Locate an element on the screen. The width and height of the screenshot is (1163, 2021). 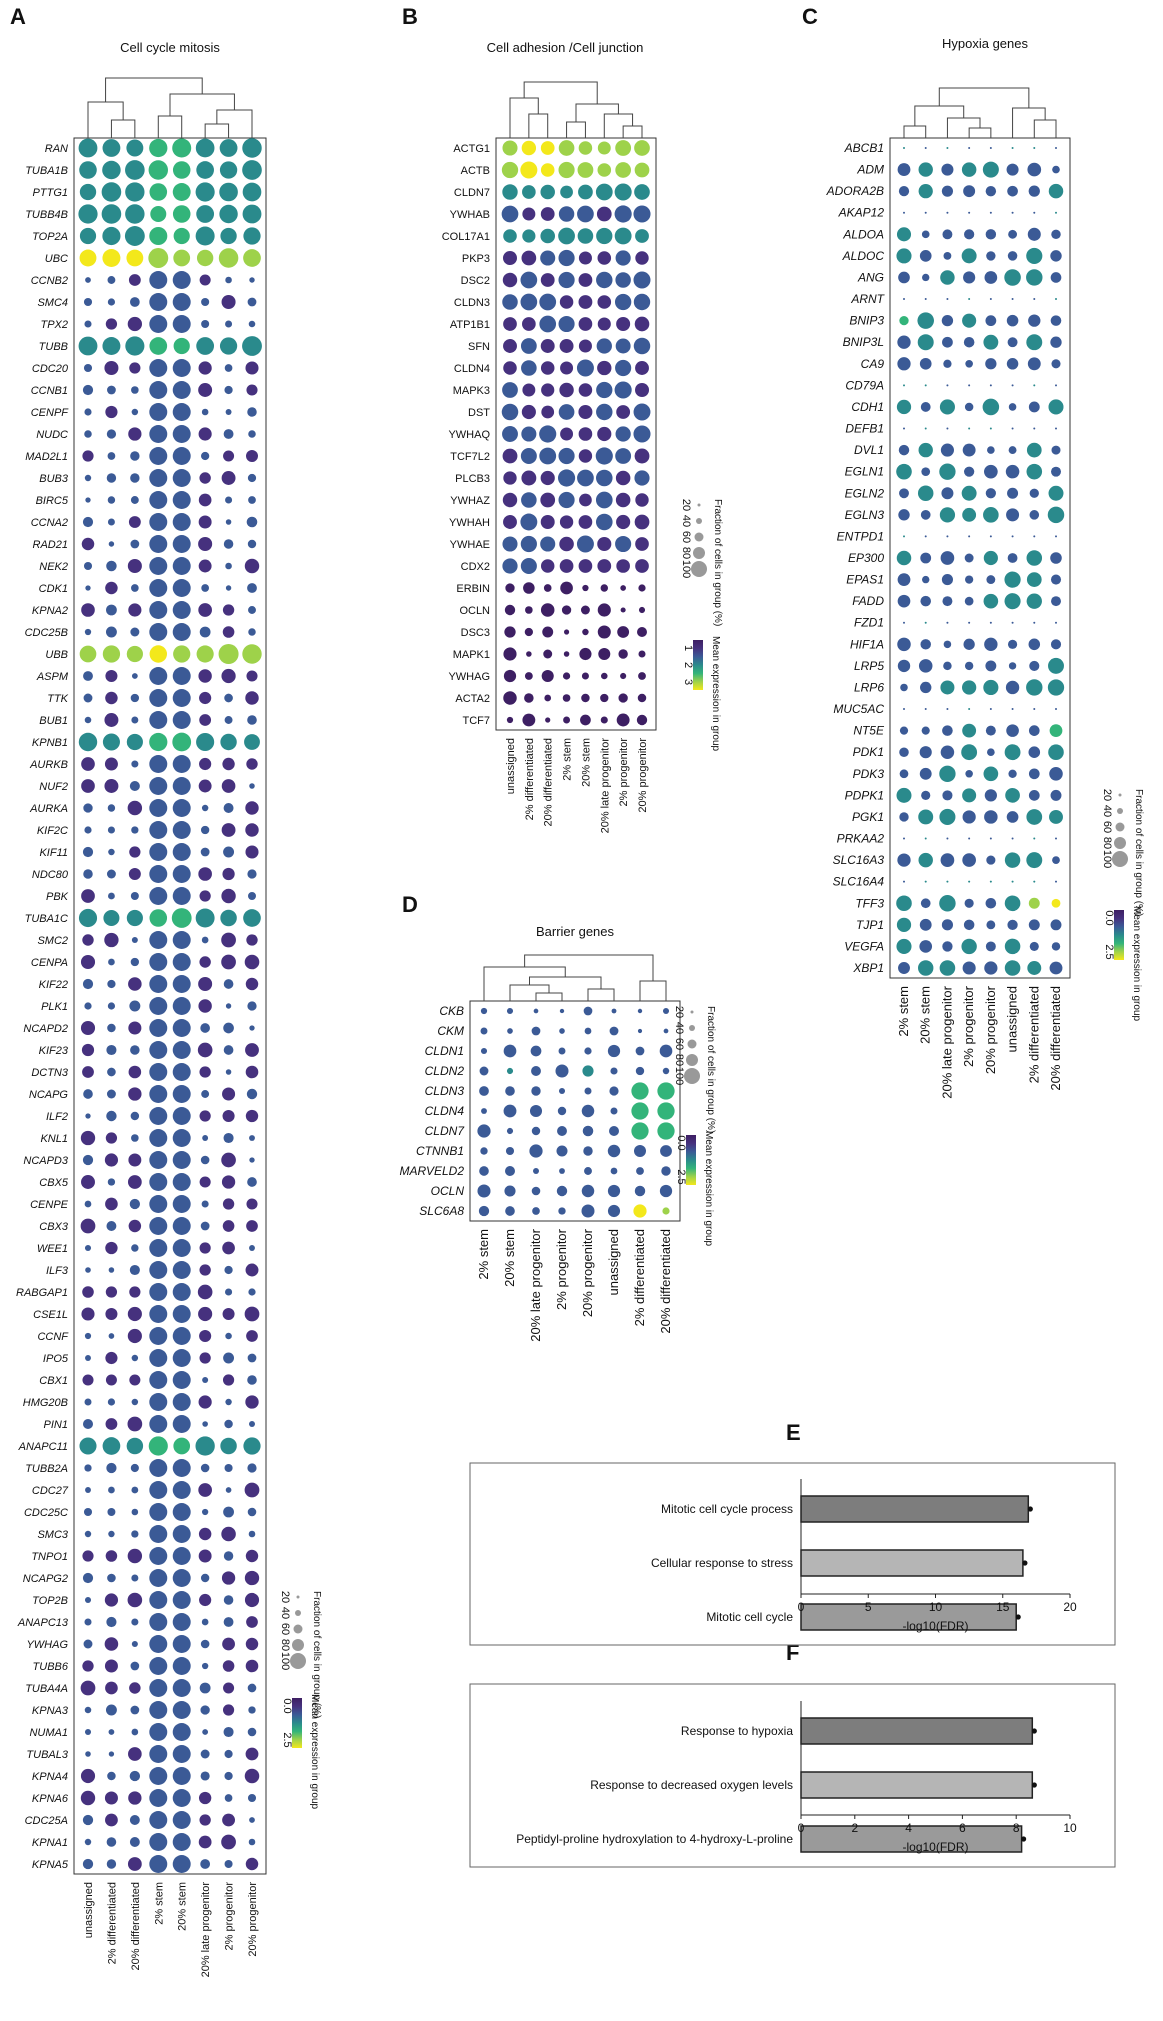
dot-muc5ac-2-progenitor is located at coordinates (969, 709).